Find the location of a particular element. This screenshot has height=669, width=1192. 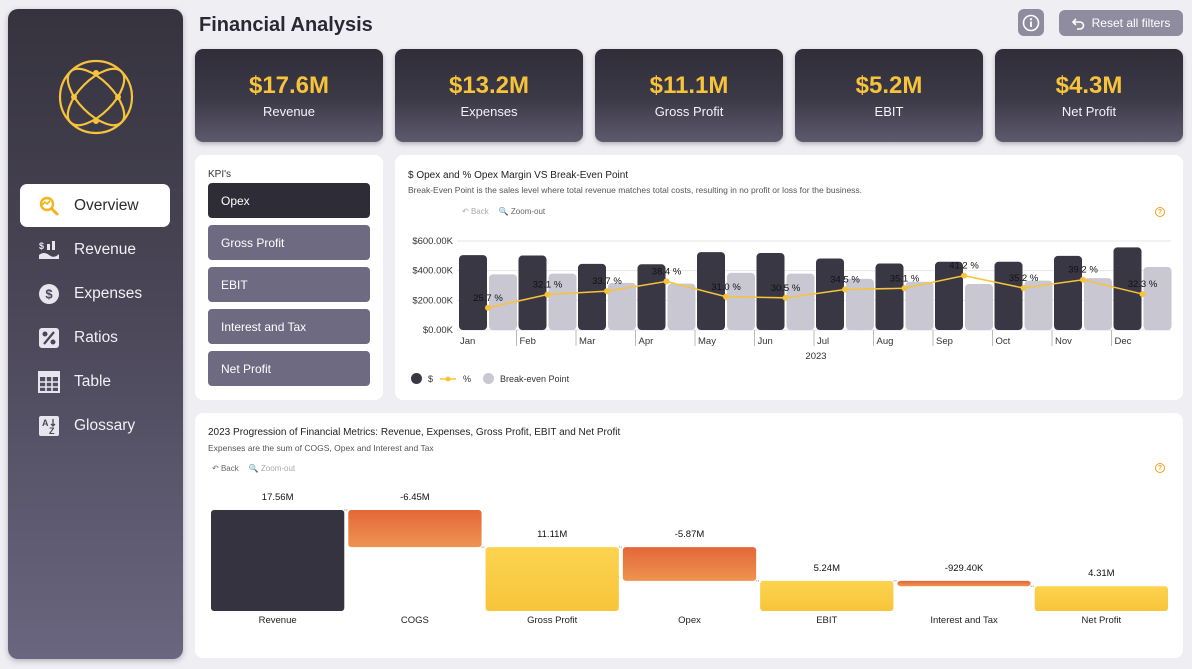

opex-chart-legend: $ % Break-even Point is located at coordinates (490, 378).